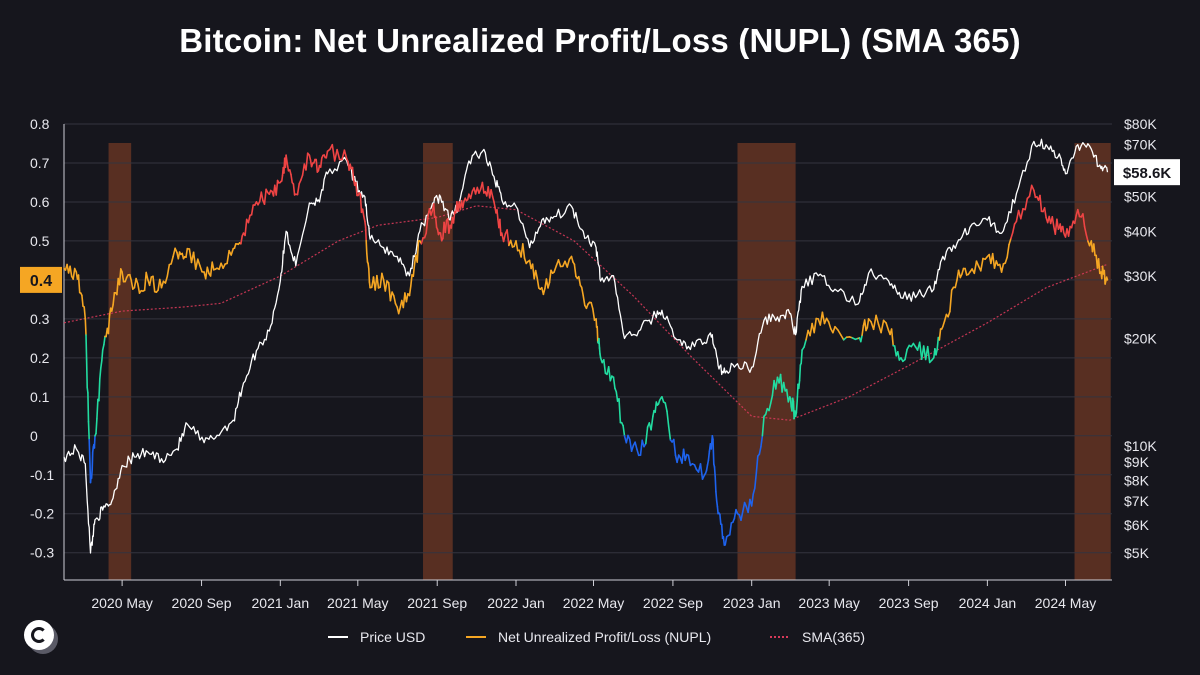 The image size is (1200, 675). What do you see at coordinates (41, 279) in the screenshot?
I see `current-nupl-badge` at bounding box center [41, 279].